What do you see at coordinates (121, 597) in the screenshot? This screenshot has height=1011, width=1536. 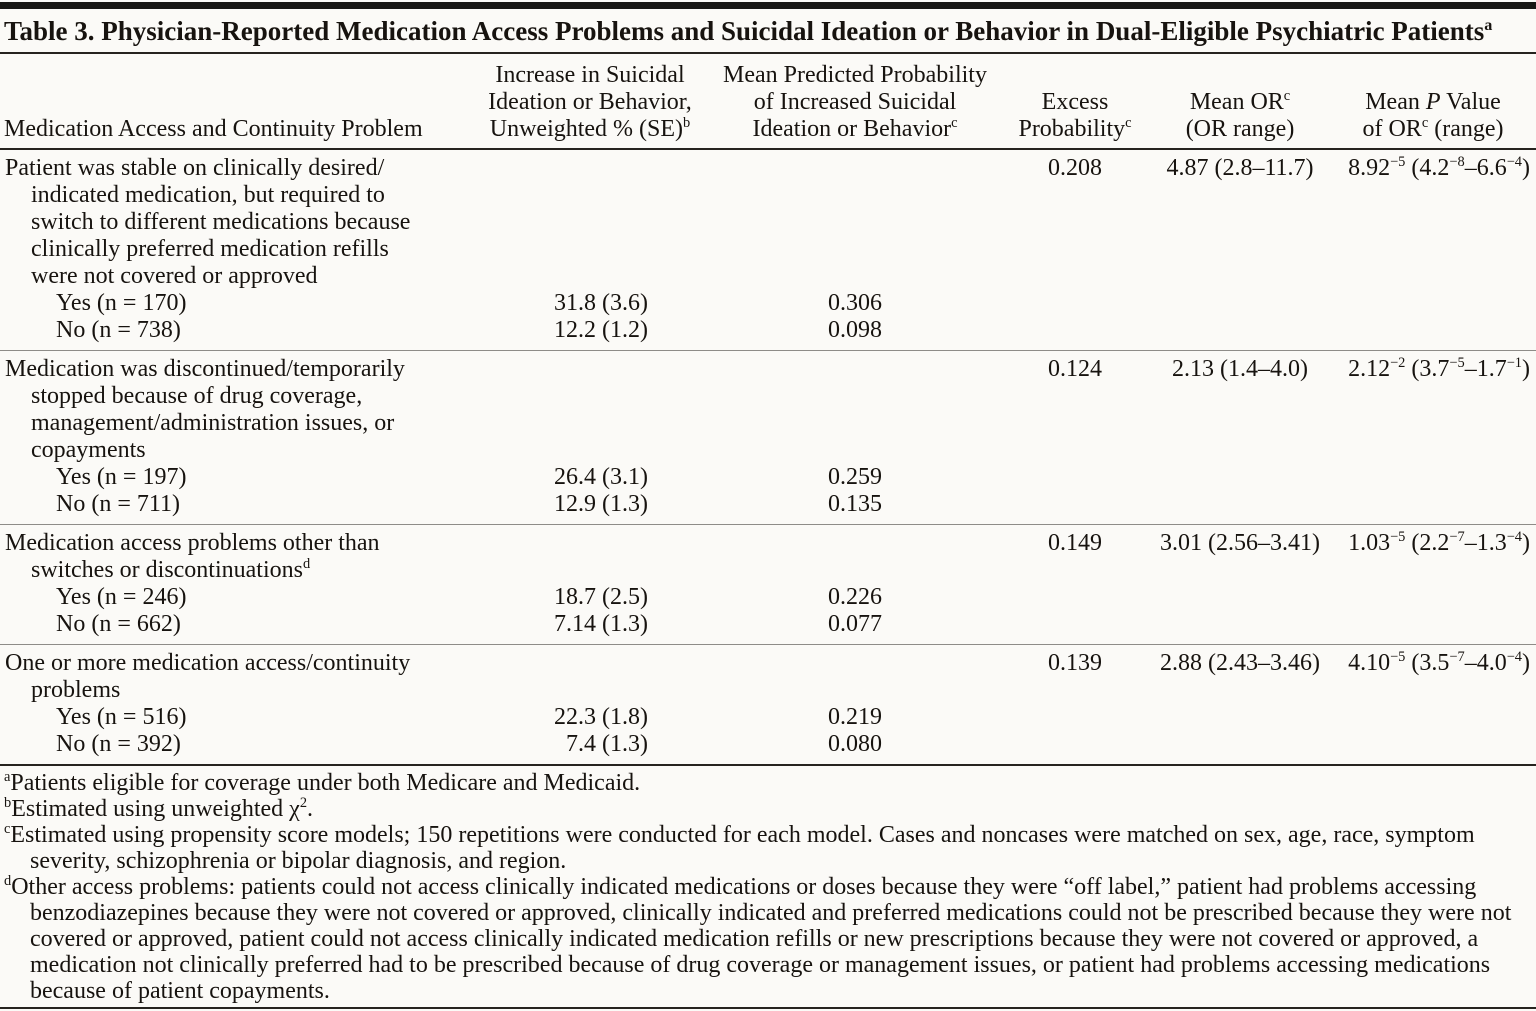 I see `row-label: Yes (n = 246)` at bounding box center [121, 597].